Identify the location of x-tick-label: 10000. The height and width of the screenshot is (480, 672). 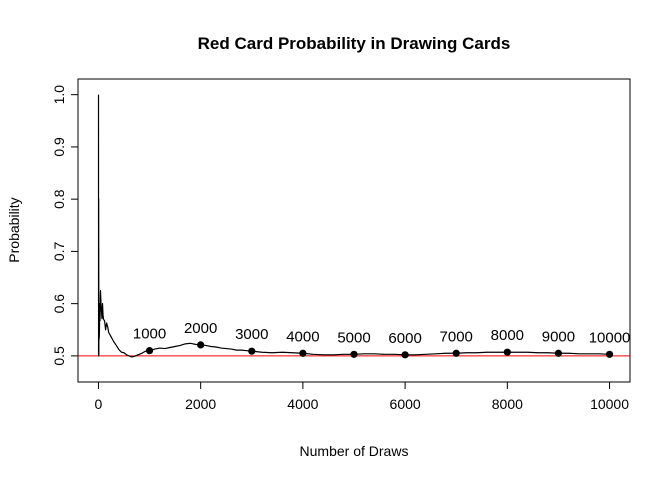
(609, 404).